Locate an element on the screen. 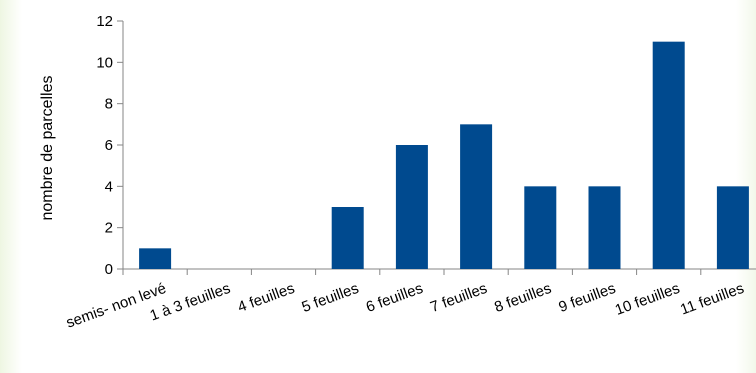 This screenshot has width=756, height=373. y-tick-label: 10 is located at coordinates (104, 62).